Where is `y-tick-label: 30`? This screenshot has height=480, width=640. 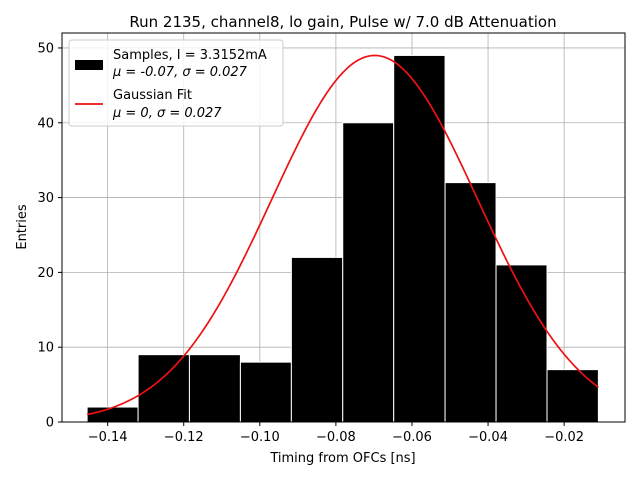
y-tick-label: 30 is located at coordinates (45, 198).